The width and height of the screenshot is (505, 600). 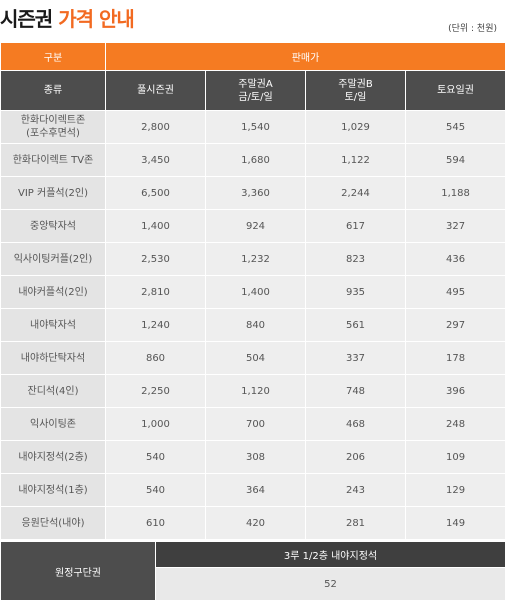 What do you see at coordinates (255, 424) in the screenshot?
I see `price-cell: 700` at bounding box center [255, 424].